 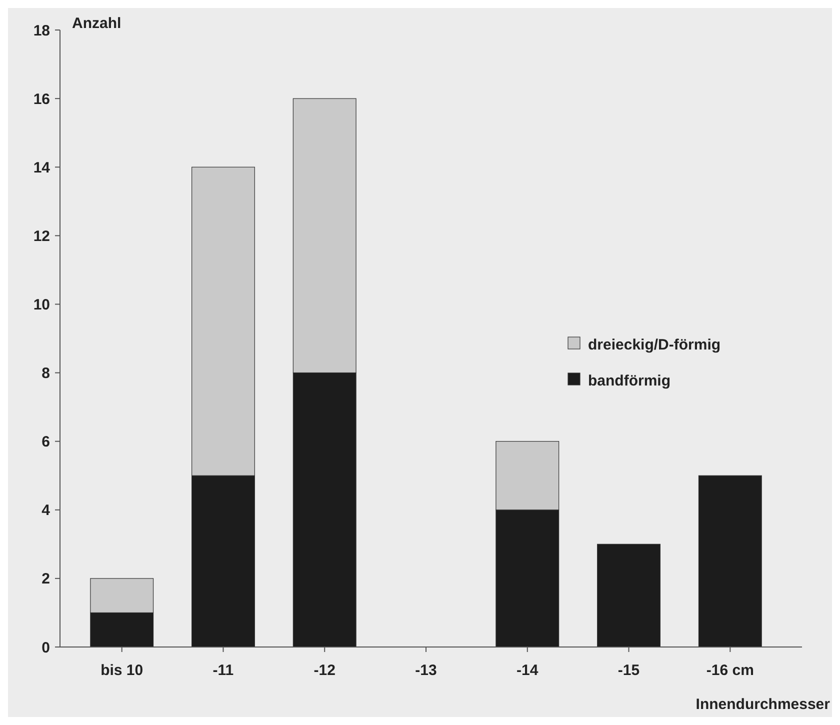 What do you see at coordinates (41, 236) in the screenshot?
I see `y-tick-label: 12` at bounding box center [41, 236].